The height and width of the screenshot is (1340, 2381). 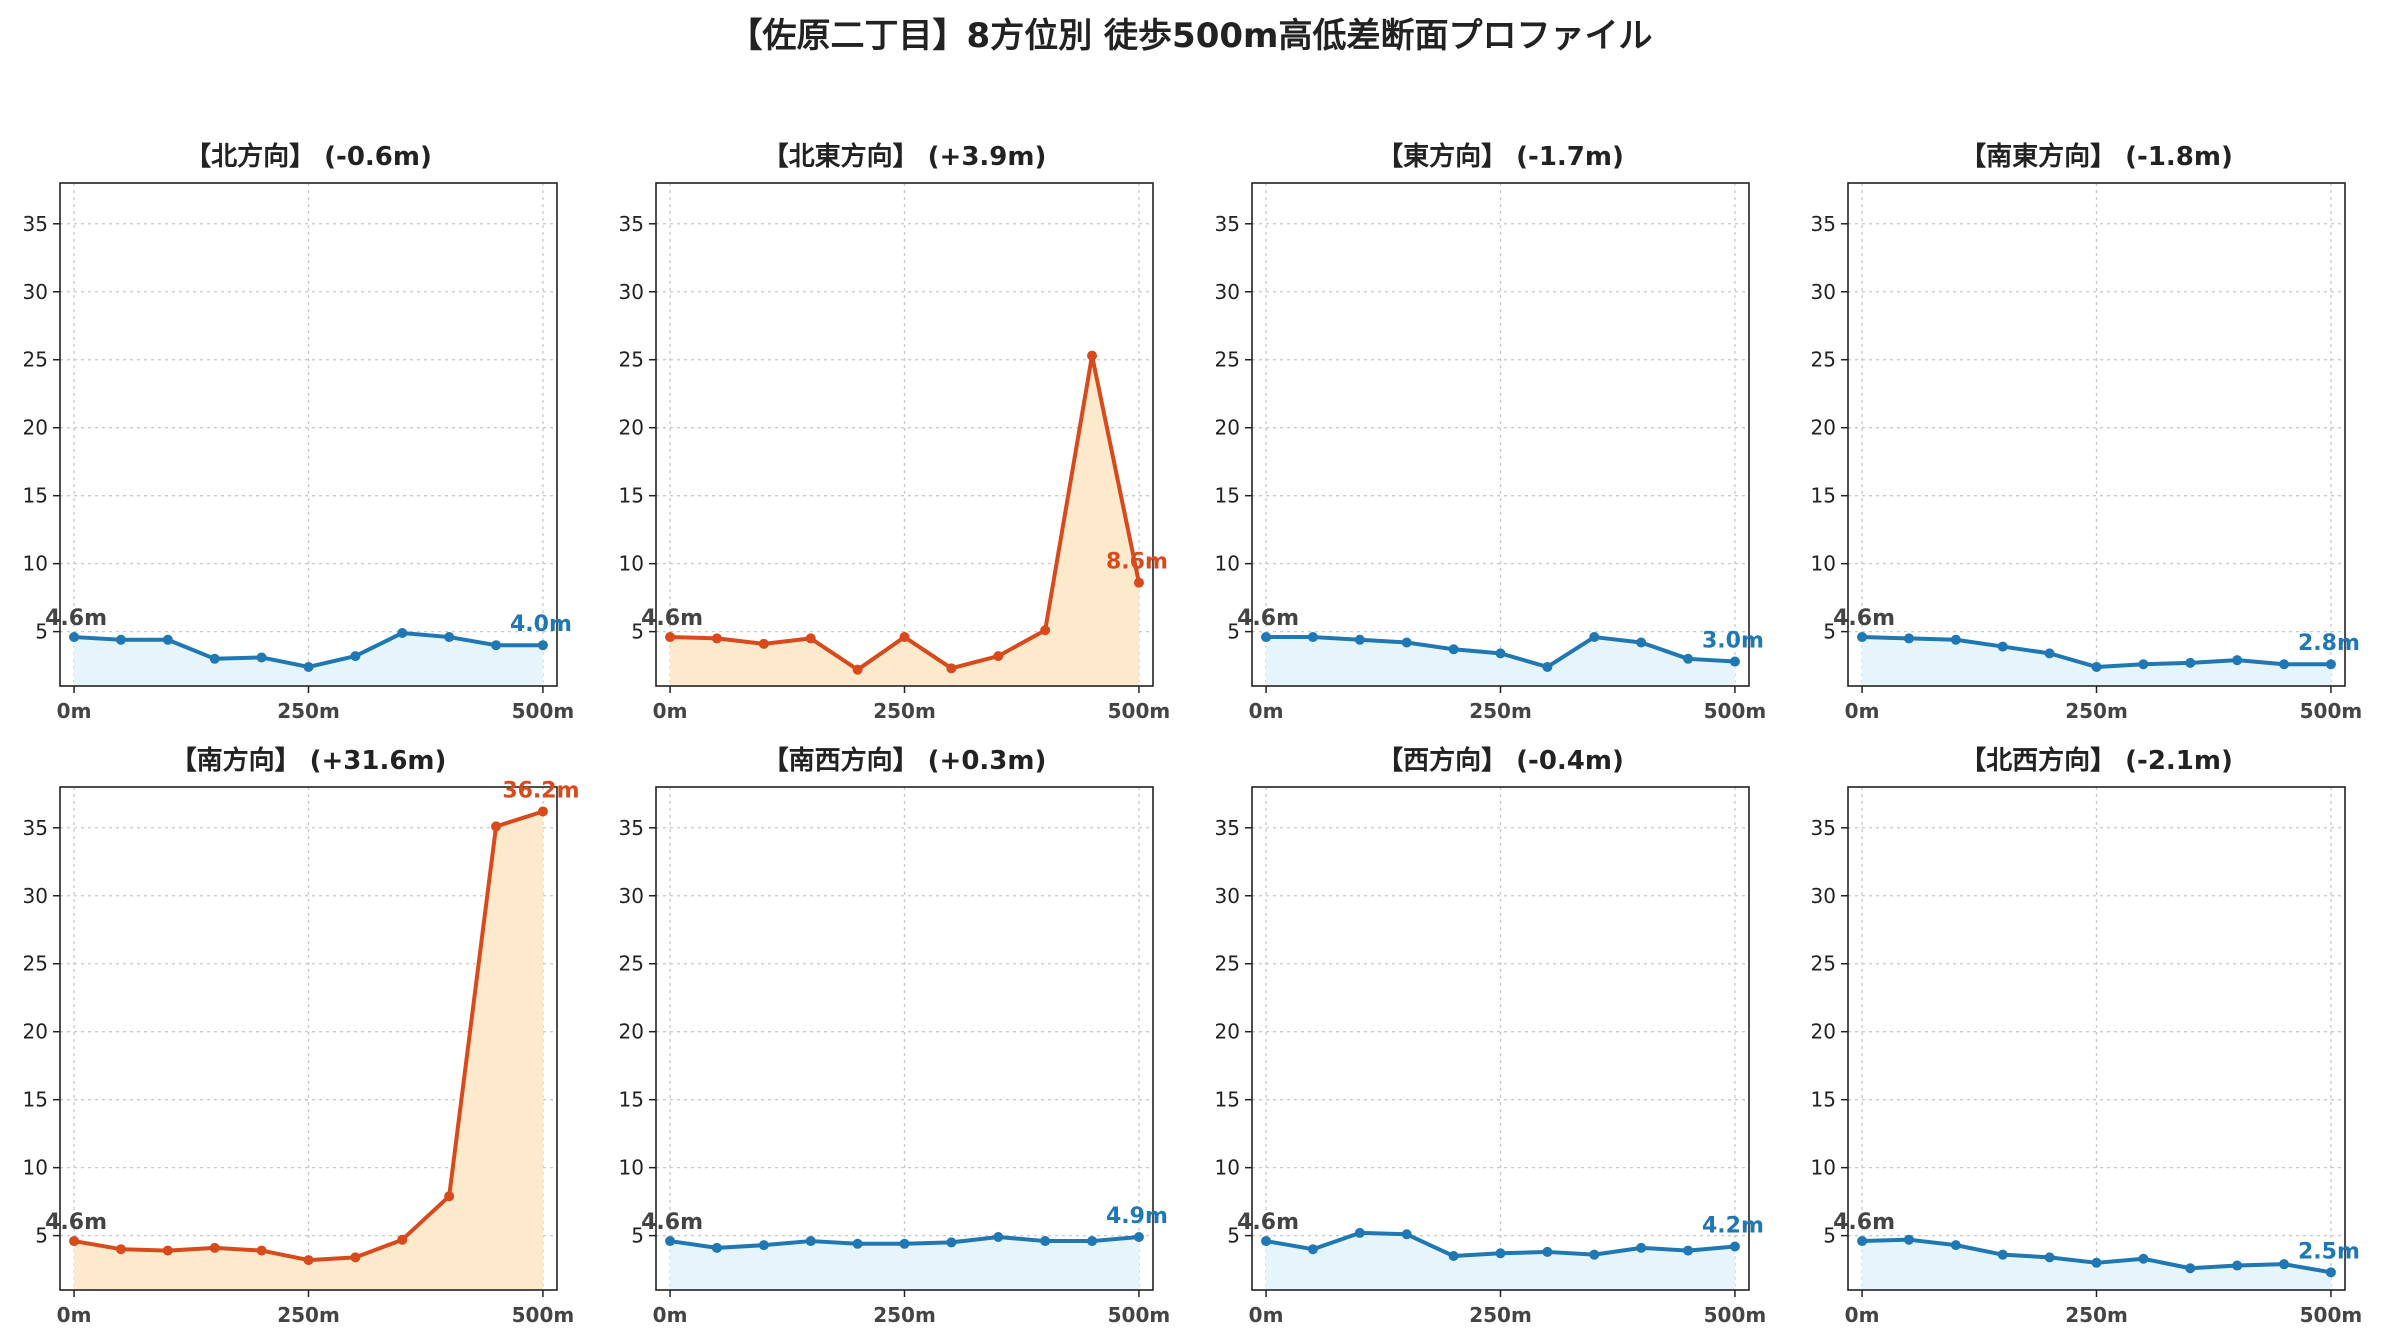 What do you see at coordinates (905, 760) in the screenshot?
I see `subplot-title: 【南西方向】 (+0.3m)` at bounding box center [905, 760].